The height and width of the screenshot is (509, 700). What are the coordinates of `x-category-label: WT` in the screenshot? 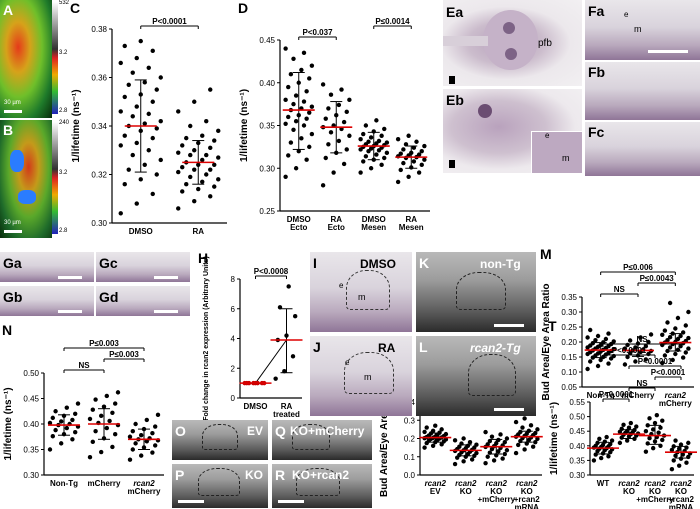 It's located at (603, 483).